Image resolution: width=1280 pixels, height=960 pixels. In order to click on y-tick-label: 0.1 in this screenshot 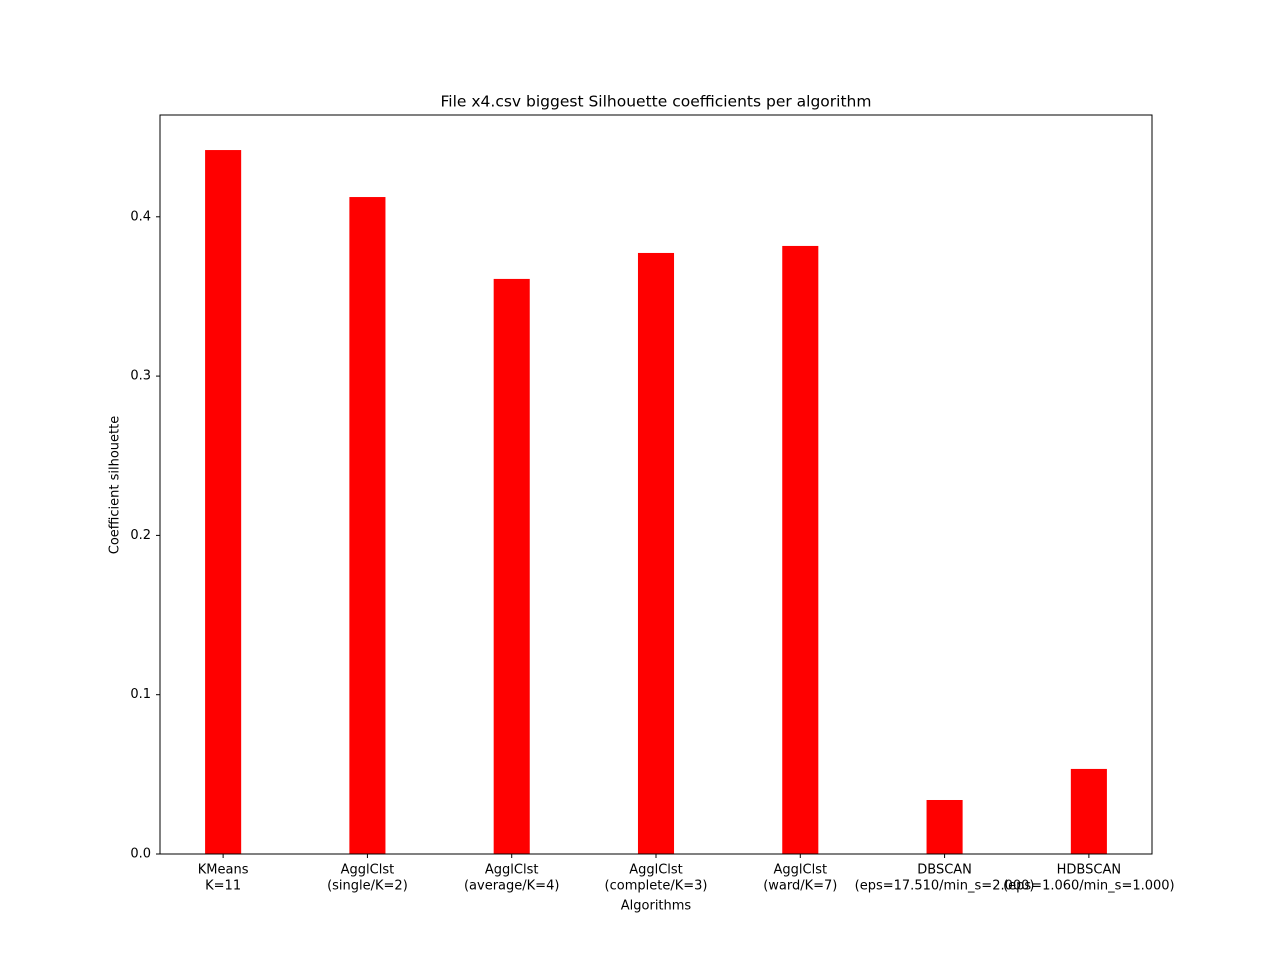, I will do `click(140, 694)`.